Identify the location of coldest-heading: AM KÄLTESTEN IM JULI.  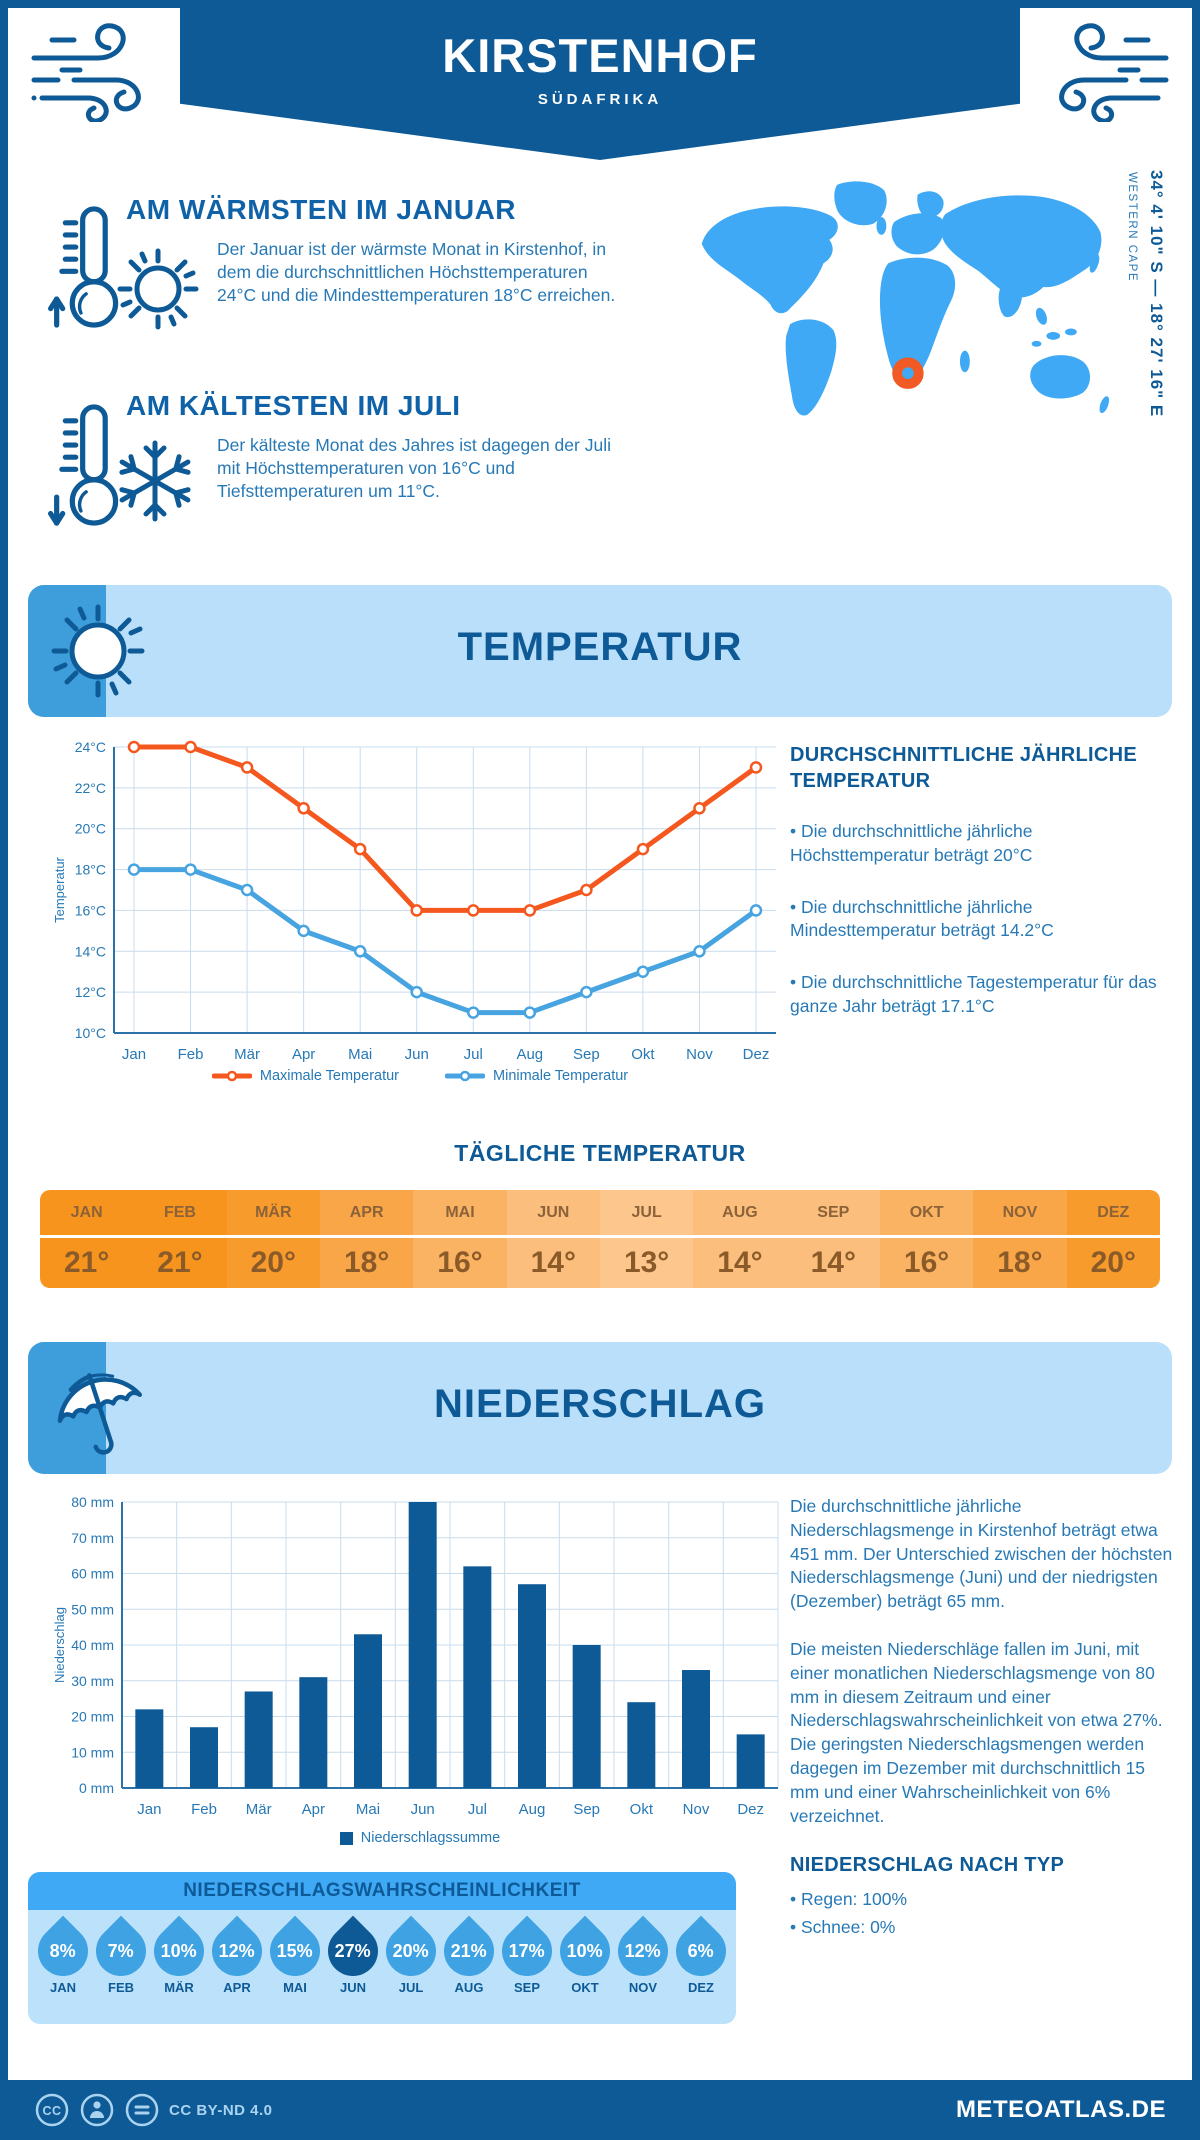
(293, 405).